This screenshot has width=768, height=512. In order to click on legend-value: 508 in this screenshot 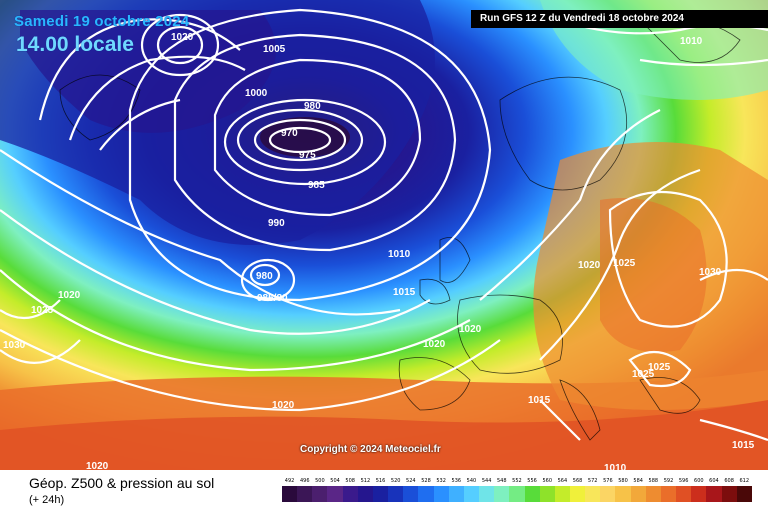, I will do `click(350, 481)`.